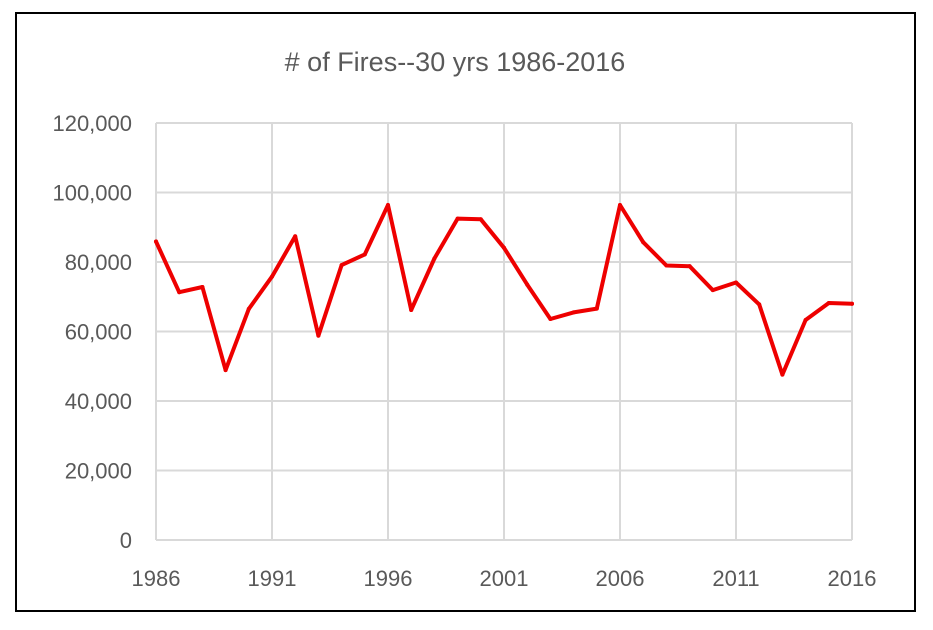 The height and width of the screenshot is (630, 933). Describe the element at coordinates (126, 540) in the screenshot. I see `y-tick-label: 0` at that location.